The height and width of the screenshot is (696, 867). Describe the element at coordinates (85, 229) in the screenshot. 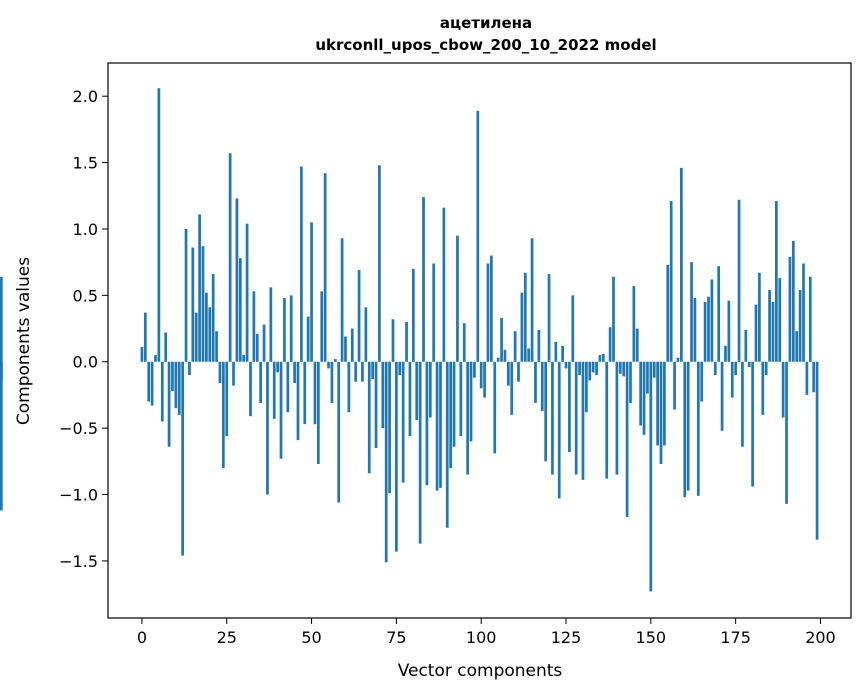

I see `y-tick-label: 1.0` at that location.